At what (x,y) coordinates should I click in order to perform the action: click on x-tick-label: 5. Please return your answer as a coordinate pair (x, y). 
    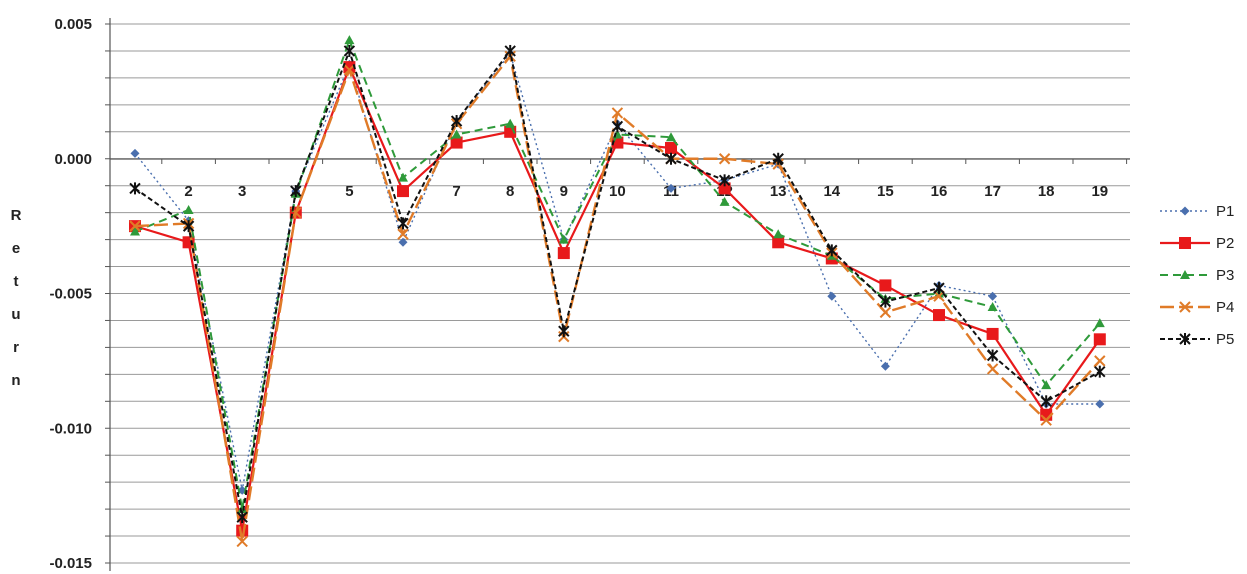
    Looking at the image, I should click on (349, 191).